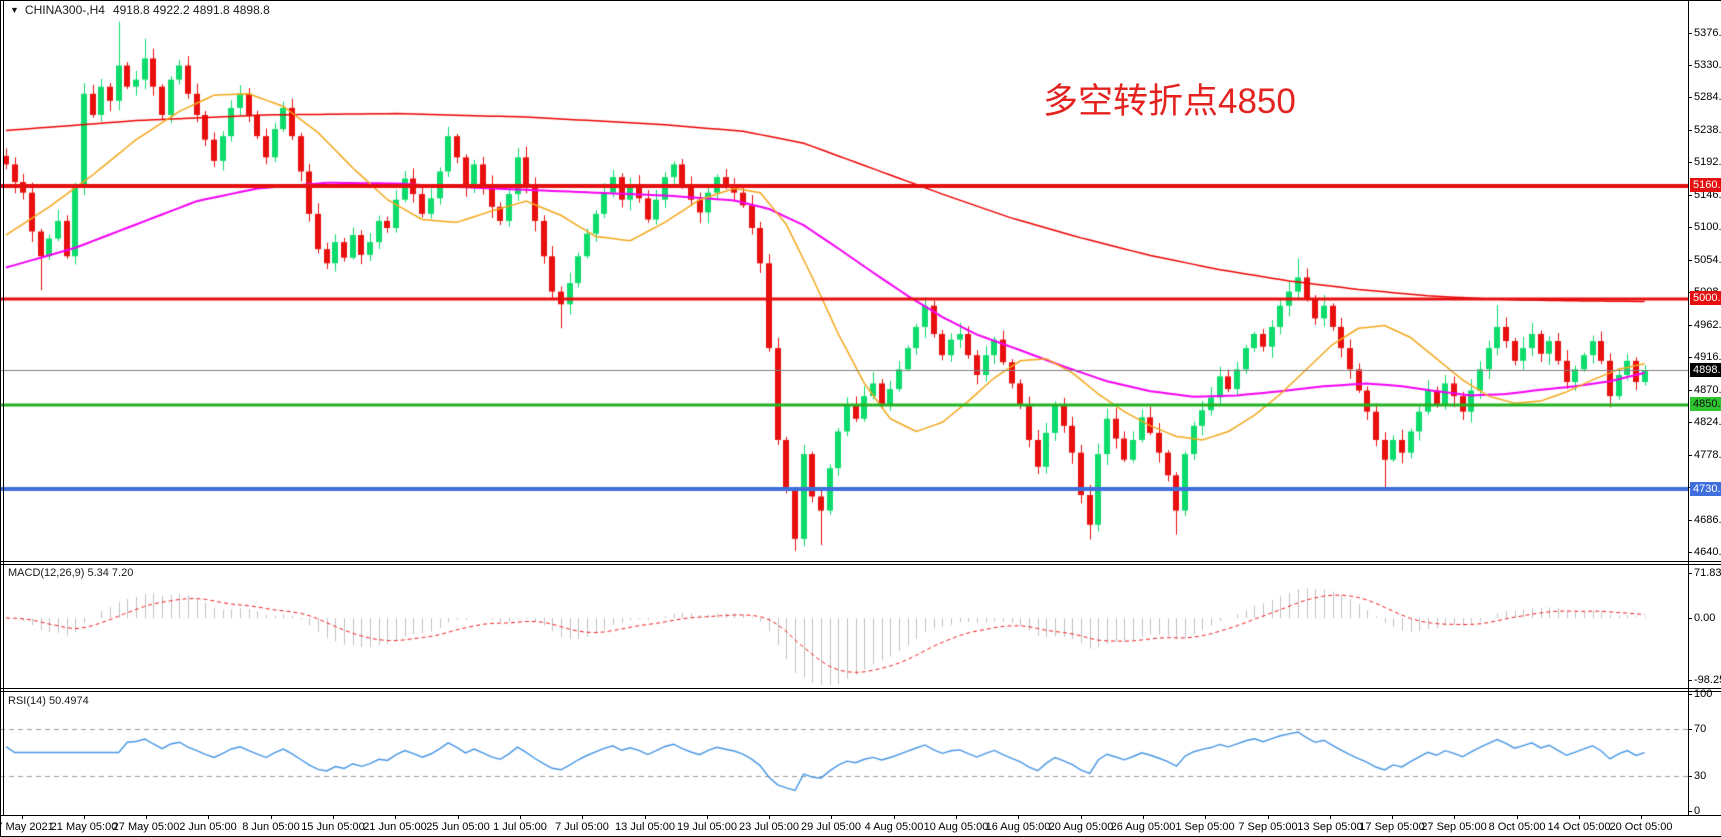 This screenshot has height=837, width=1721. I want to click on time-axis-label: 8 Oct 05:00, so click(1517, 827).